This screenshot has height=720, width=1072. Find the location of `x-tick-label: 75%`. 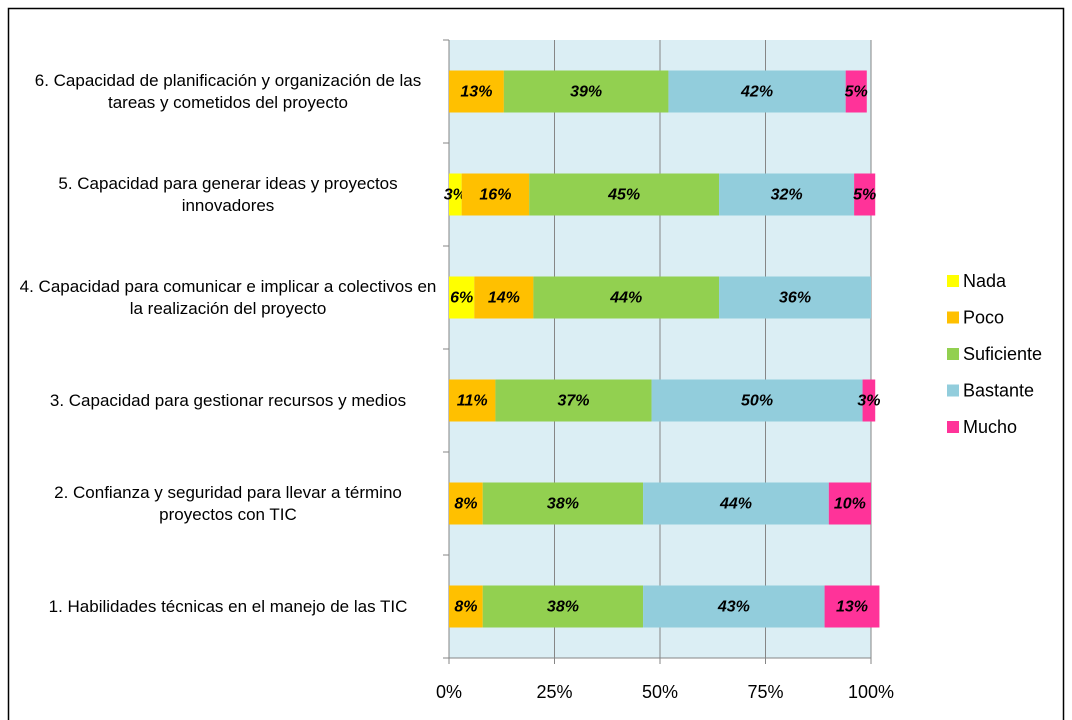

x-tick-label: 75% is located at coordinates (765, 692).